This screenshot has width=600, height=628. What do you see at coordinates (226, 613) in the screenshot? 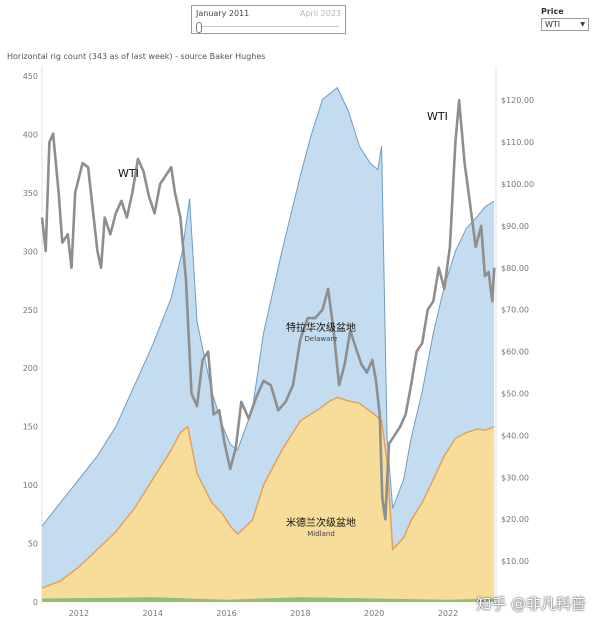
I see `x-tick-label: 2016` at bounding box center [226, 613].